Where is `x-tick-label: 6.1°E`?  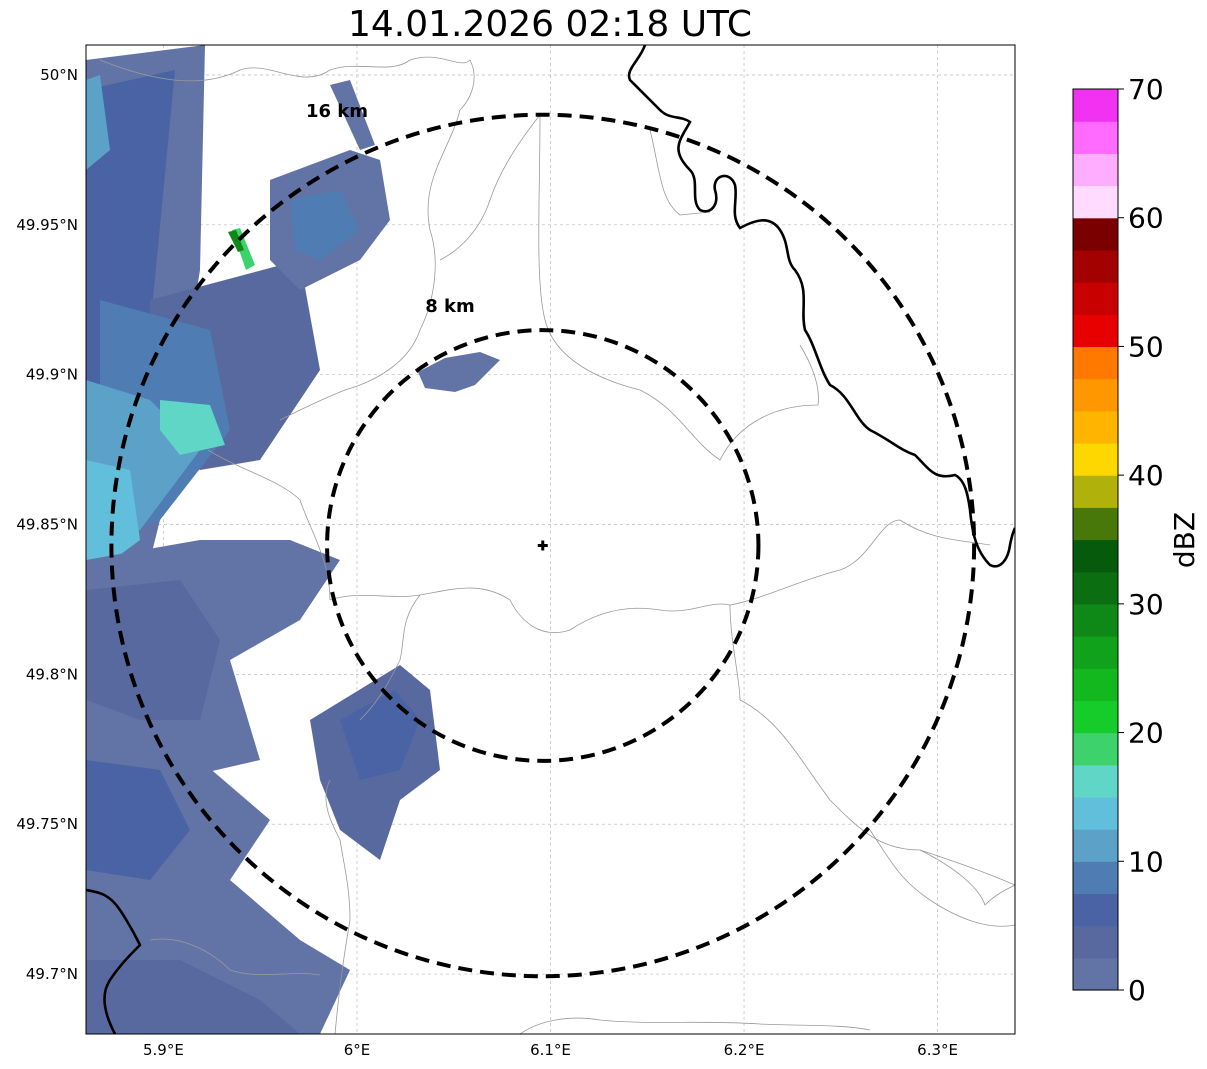
x-tick-label: 6.1°E is located at coordinates (550, 1050).